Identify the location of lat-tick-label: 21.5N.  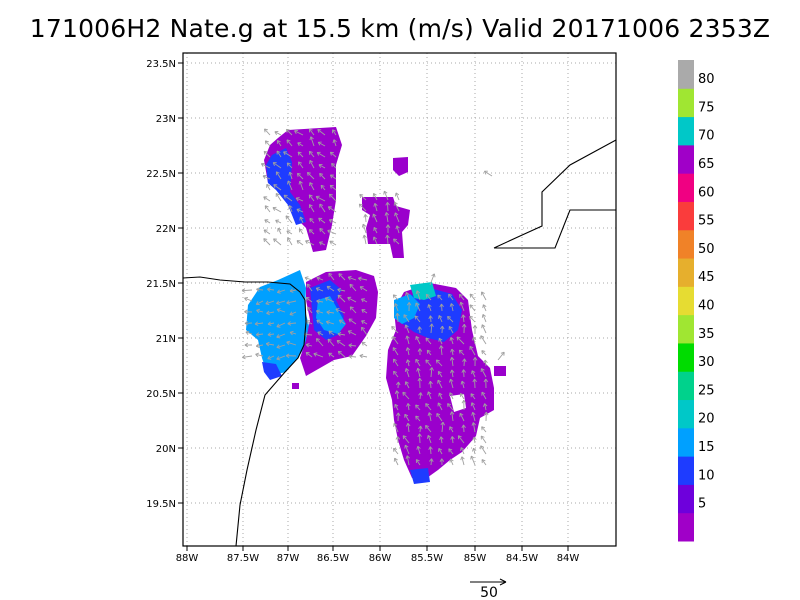
(161, 284).